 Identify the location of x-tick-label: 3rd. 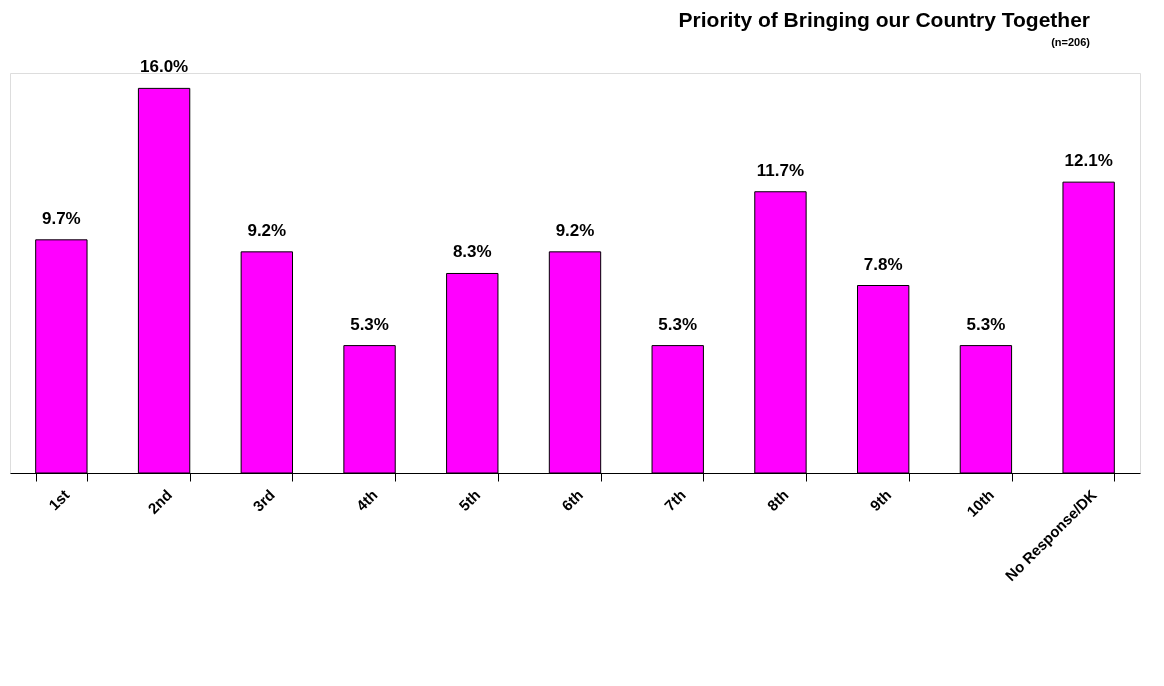
(263, 500).